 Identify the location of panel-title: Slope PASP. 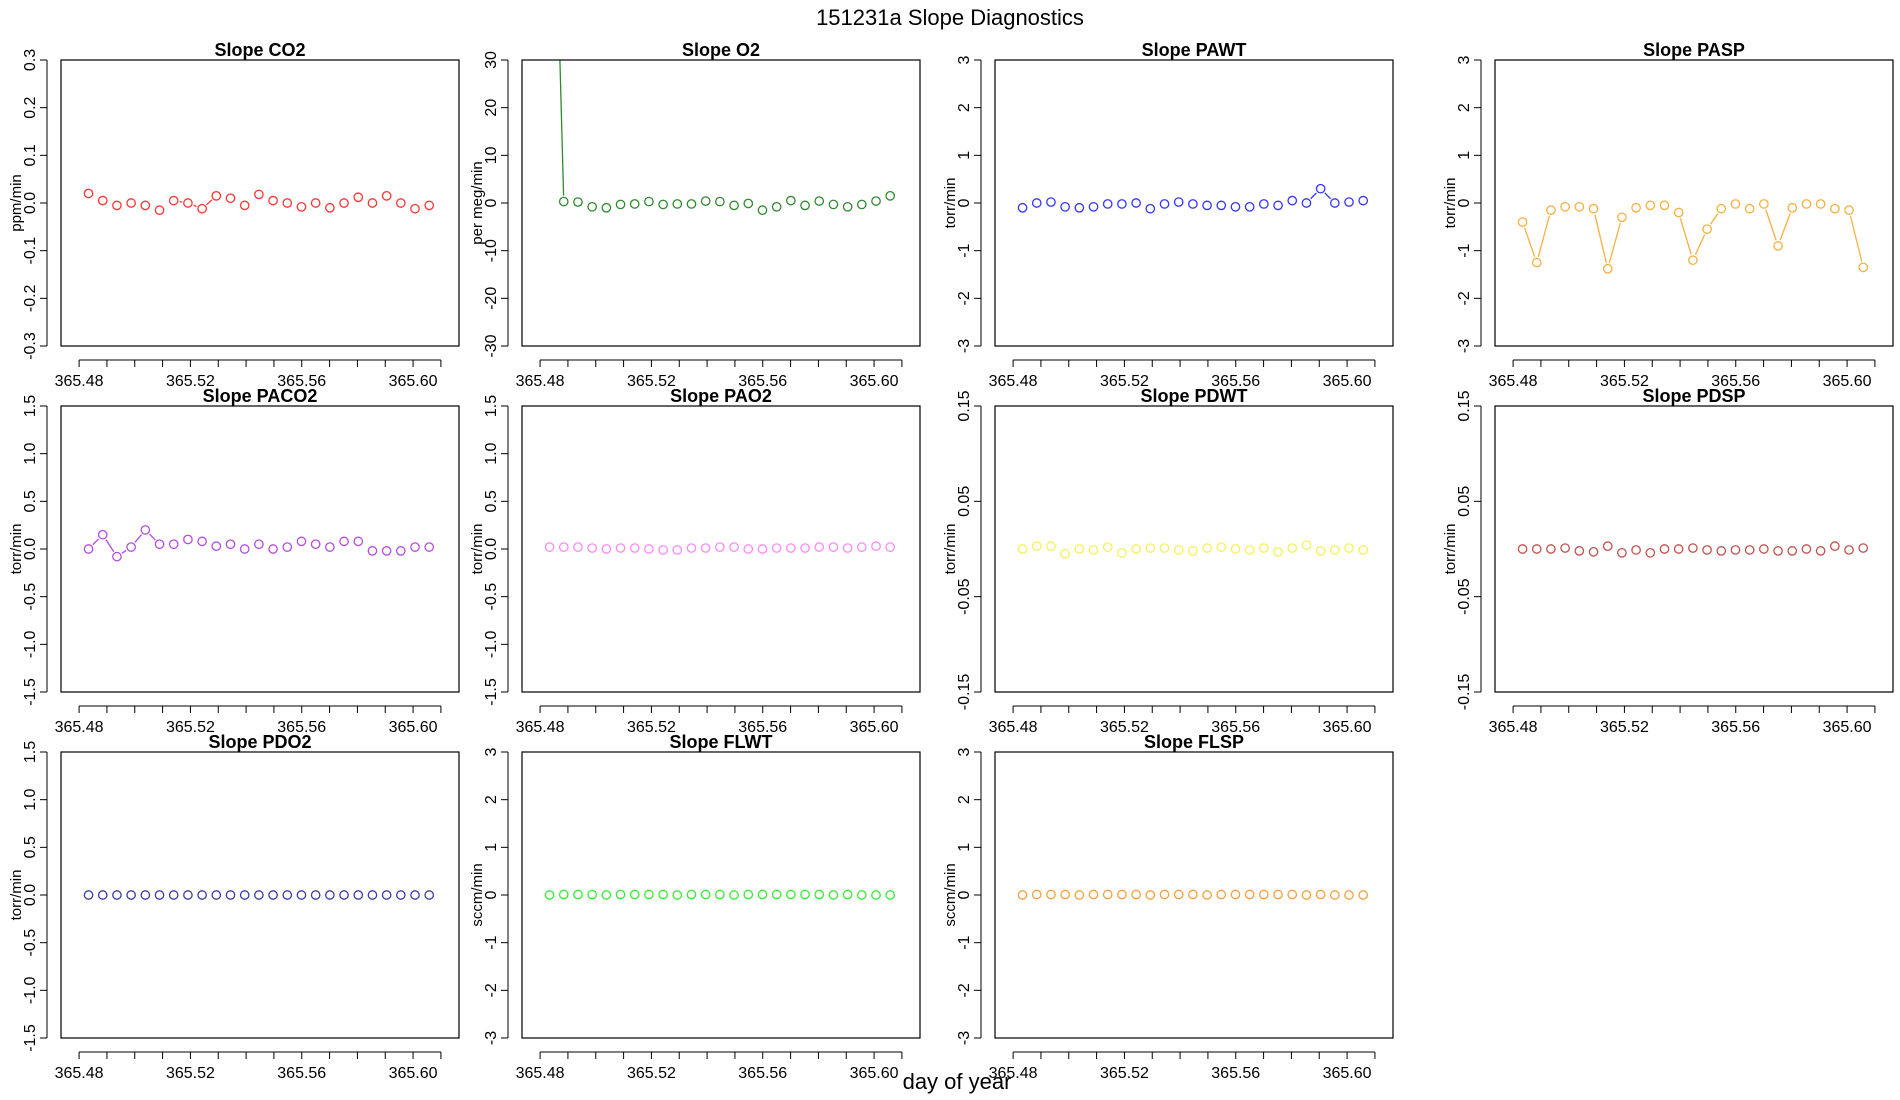
(1694, 50).